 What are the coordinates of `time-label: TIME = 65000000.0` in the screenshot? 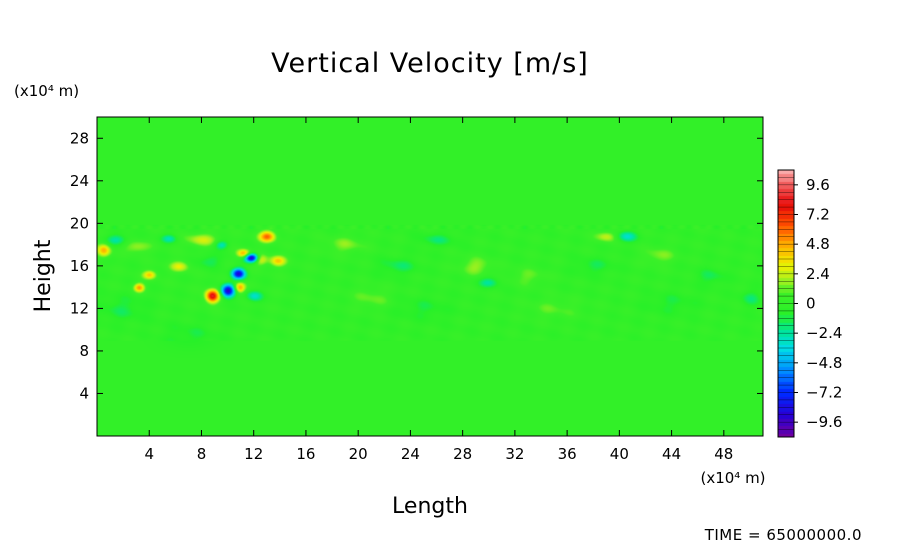 It's located at (783, 535).